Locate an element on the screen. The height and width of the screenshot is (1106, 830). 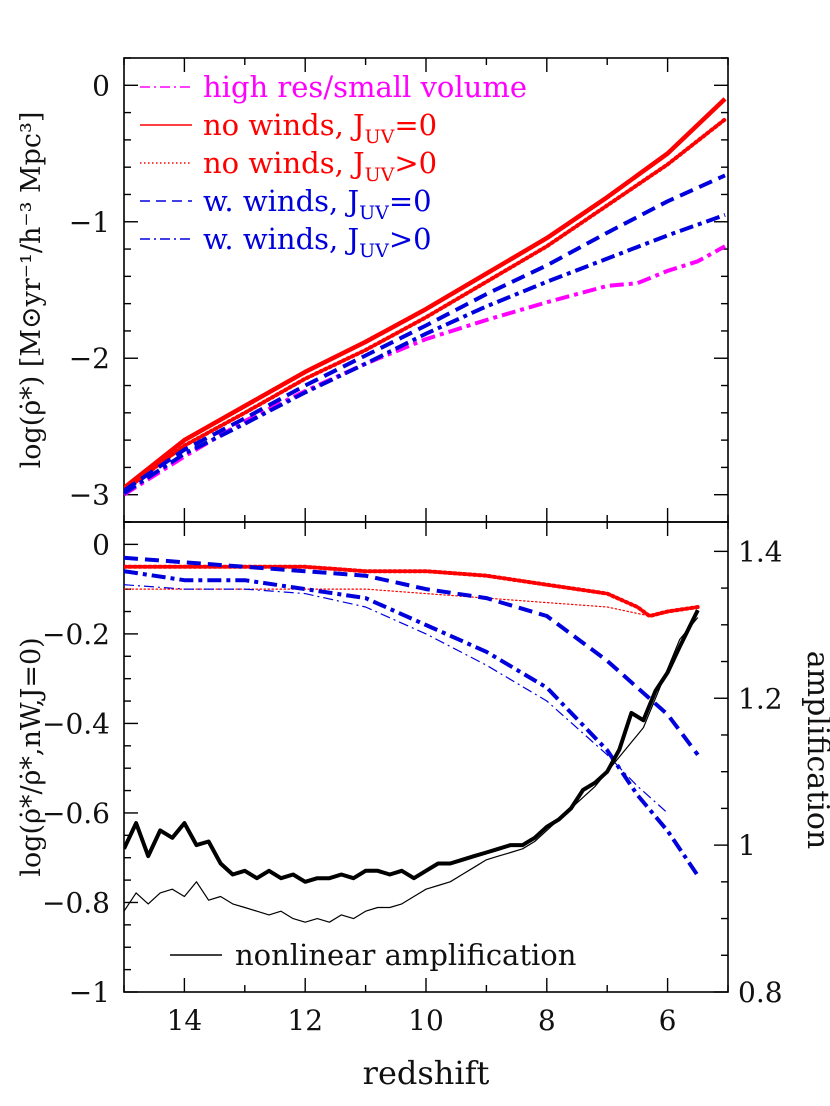
y-tick-label: −3 is located at coordinates (89, 495).